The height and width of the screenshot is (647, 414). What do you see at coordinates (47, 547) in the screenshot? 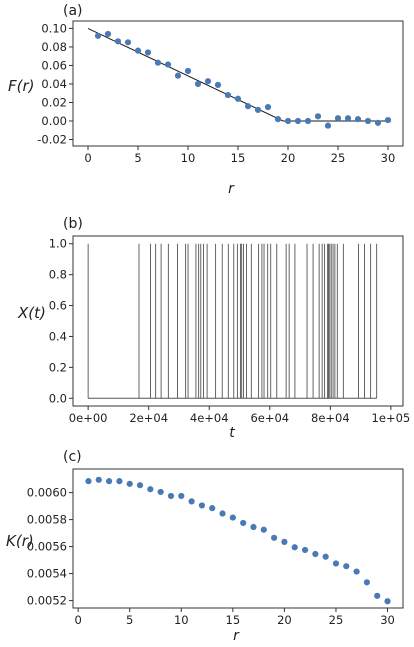
I see `y-tick-label: 0.0056` at bounding box center [47, 547].